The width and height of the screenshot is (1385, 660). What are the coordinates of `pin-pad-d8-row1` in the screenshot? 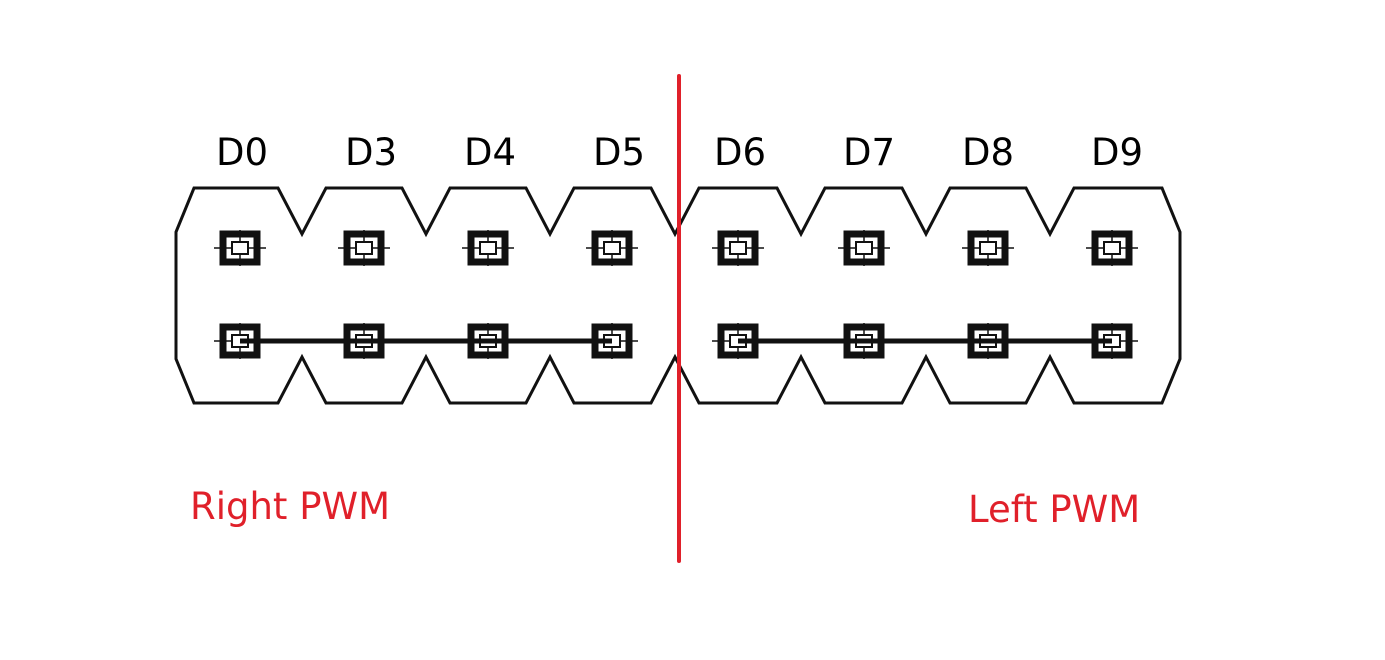 It's located at (988, 248).